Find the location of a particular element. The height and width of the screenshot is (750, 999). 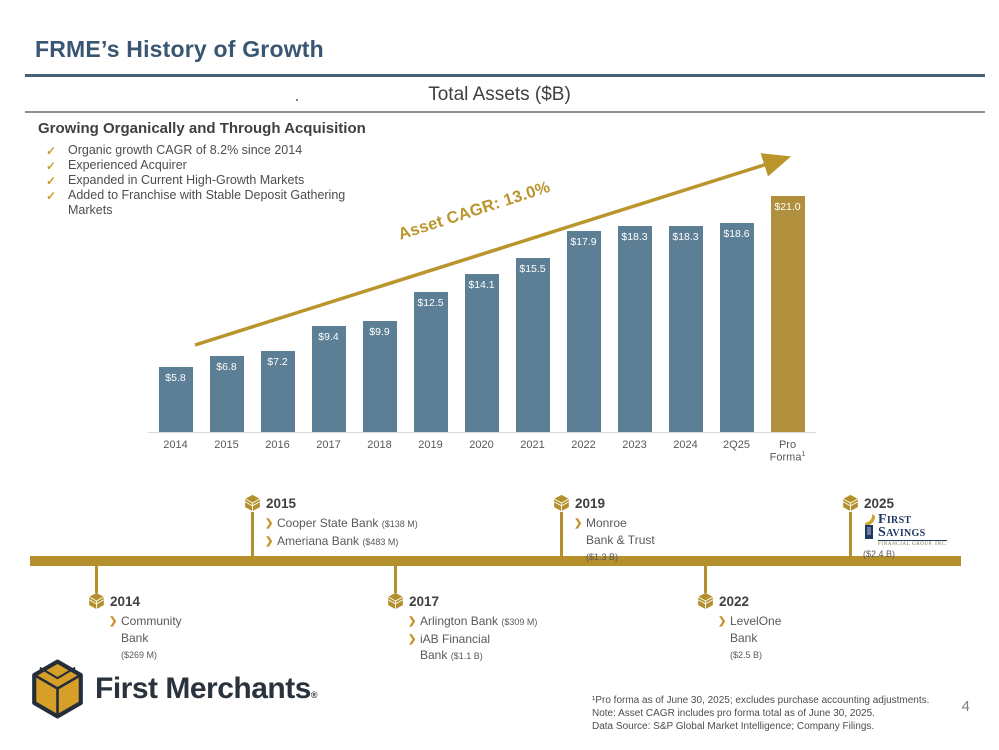

bar-2022: $17.9 is located at coordinates (583, 291).